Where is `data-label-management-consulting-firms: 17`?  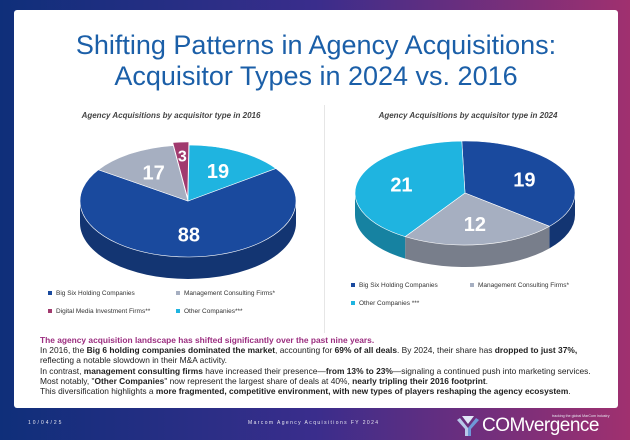 data-label-management-consulting-firms: 17 is located at coordinates (154, 173).